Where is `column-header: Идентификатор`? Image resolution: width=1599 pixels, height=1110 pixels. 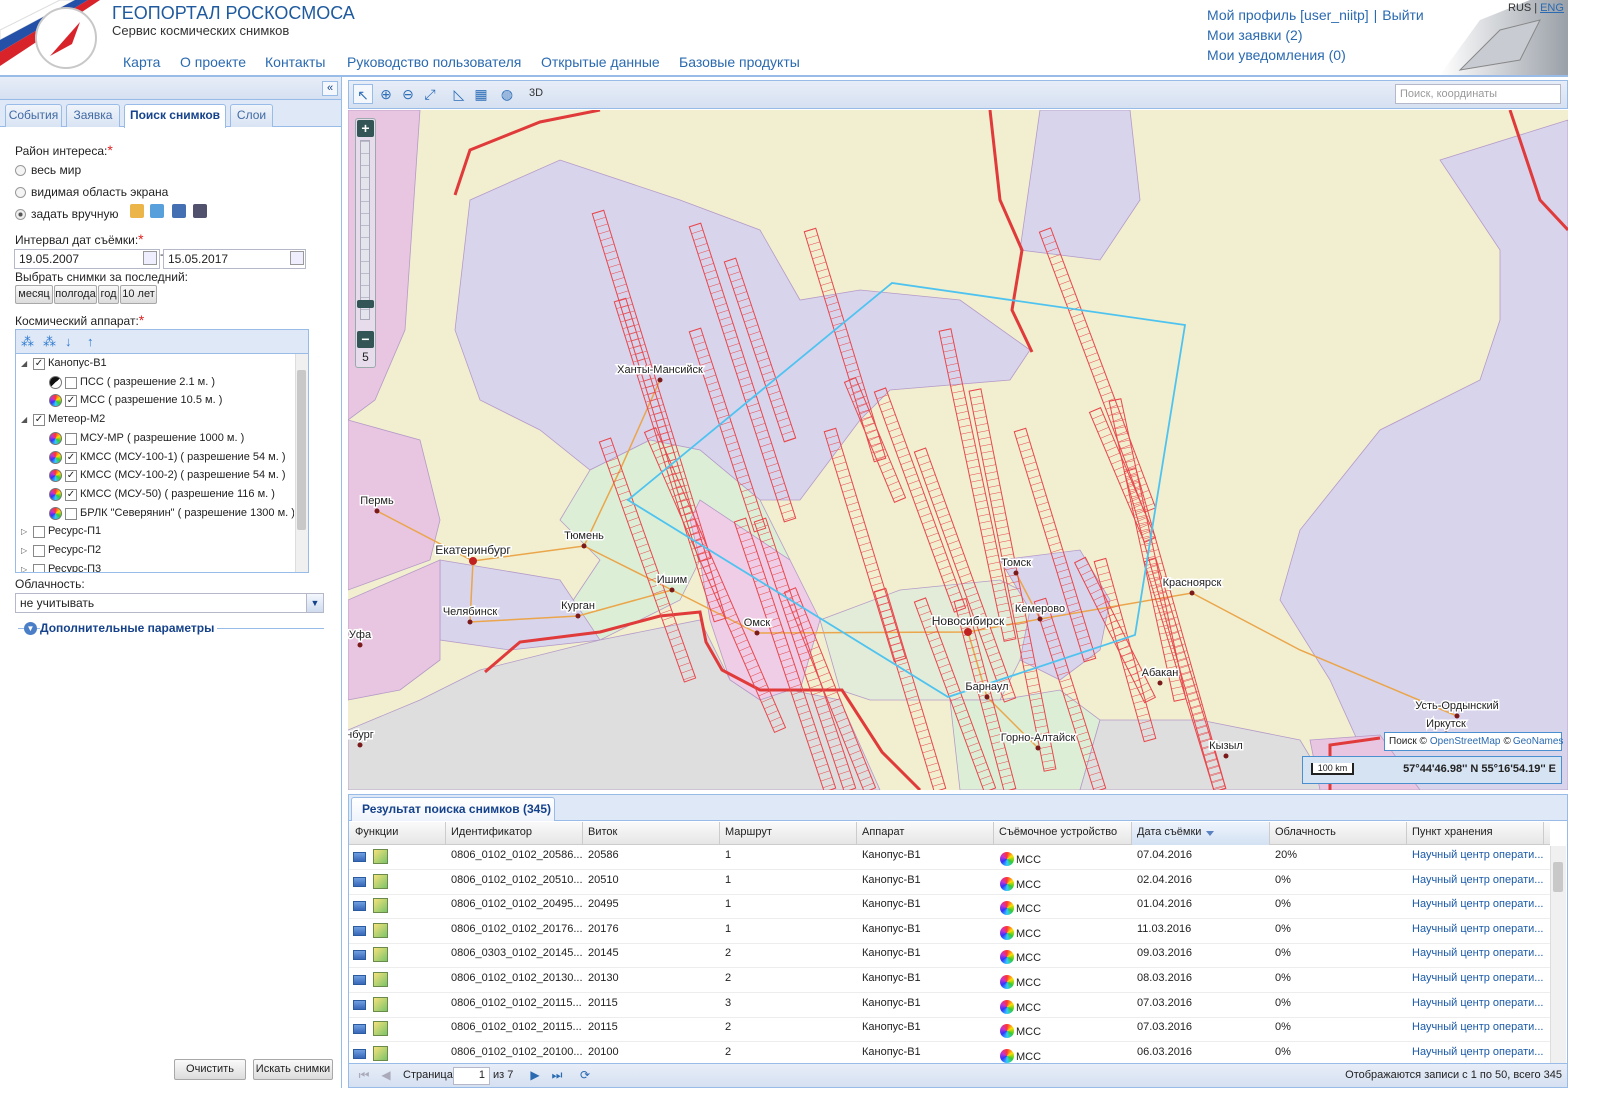
column-header: Идентификатор is located at coordinates (491, 832).